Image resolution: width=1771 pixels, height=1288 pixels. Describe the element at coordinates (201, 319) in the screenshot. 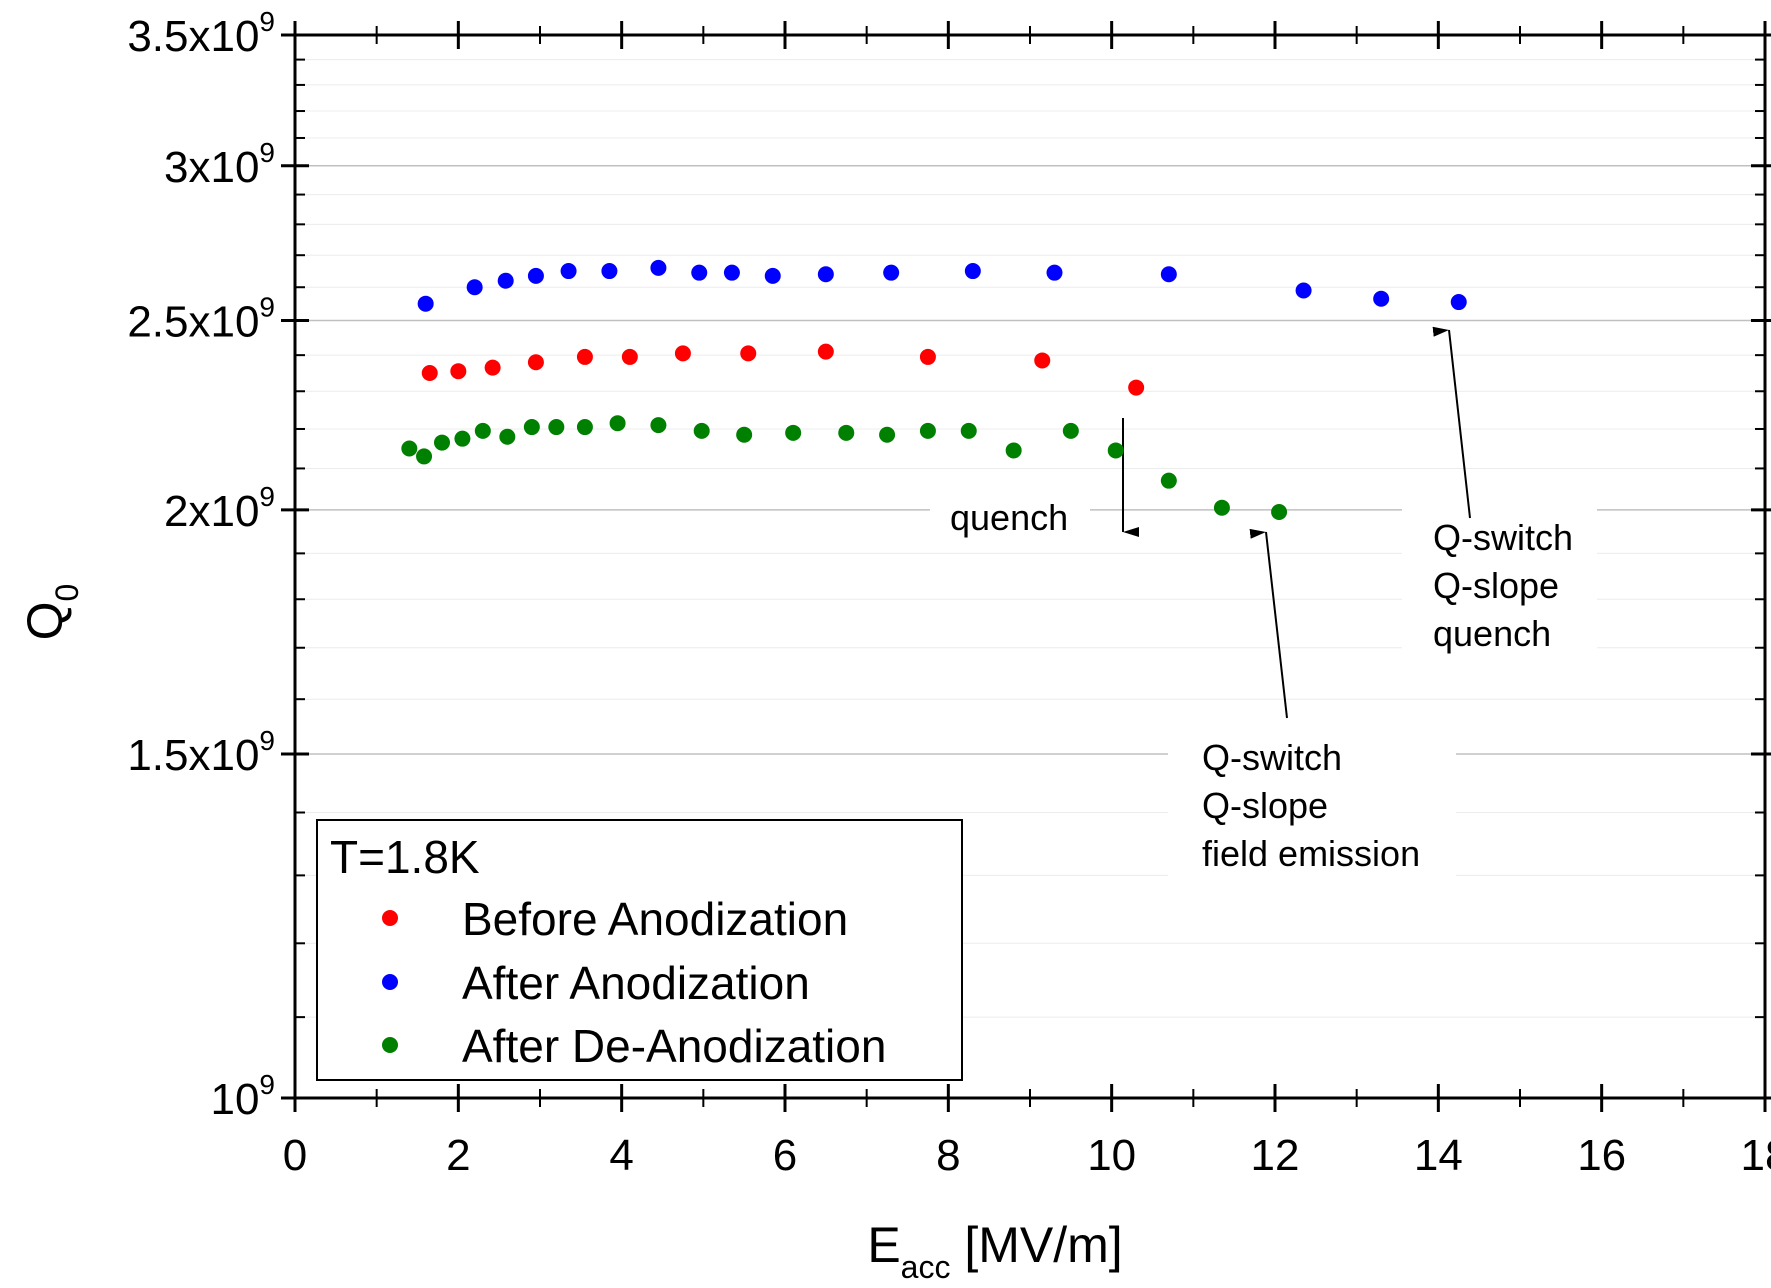

I see `y-tick-label: 2.5x10⁹` at that location.